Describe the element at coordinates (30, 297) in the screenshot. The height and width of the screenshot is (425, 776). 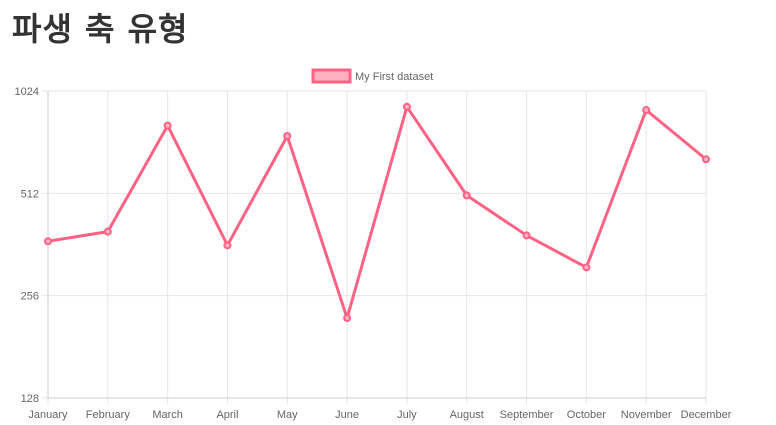
I see `y-tick-label: 256` at that location.